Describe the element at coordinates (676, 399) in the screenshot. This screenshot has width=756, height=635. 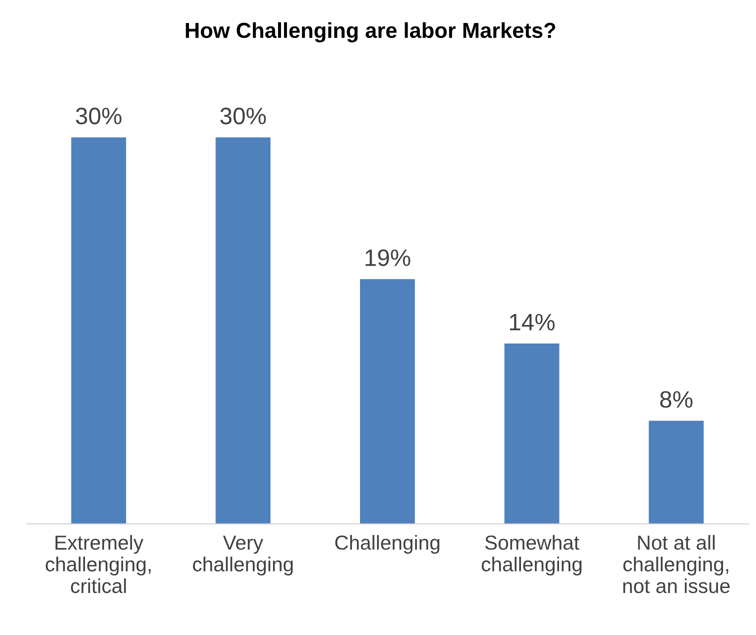
I see `data-label: 8%` at that location.